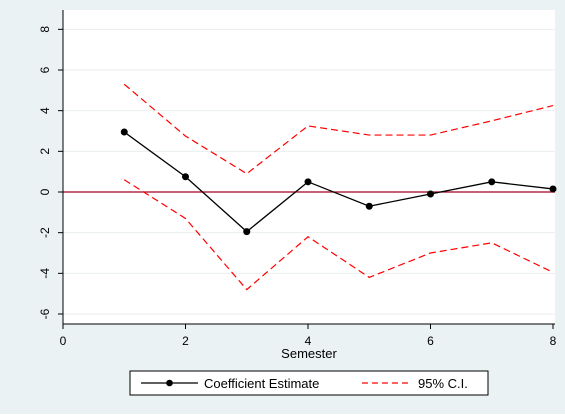 The height and width of the screenshot is (419, 565). I want to click on legend: Coefficient Estimate 95% C.I., so click(309, 383).